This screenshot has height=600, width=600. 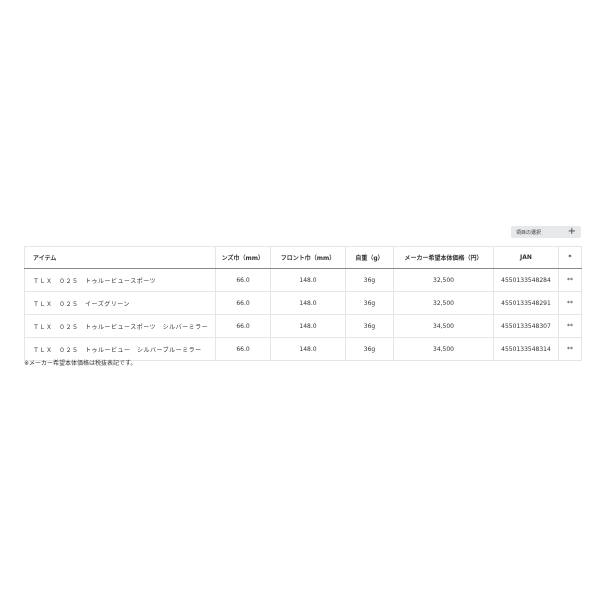 I want to click on header-price: メーカー希望本体価格（円）, so click(x=443, y=257).